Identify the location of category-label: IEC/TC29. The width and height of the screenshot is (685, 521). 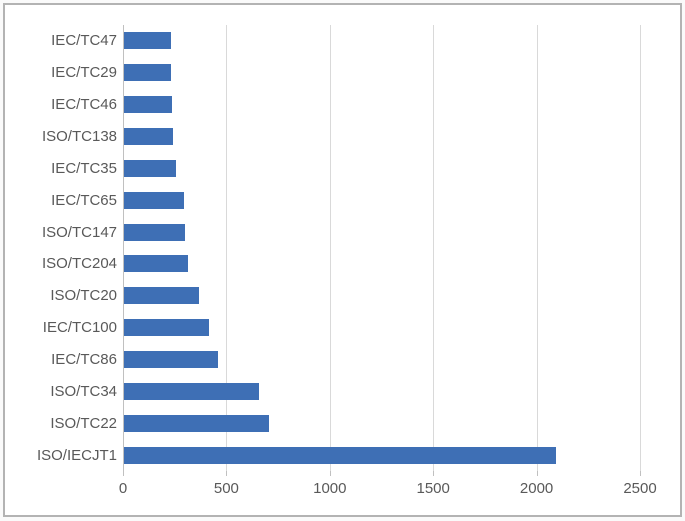
(84, 73).